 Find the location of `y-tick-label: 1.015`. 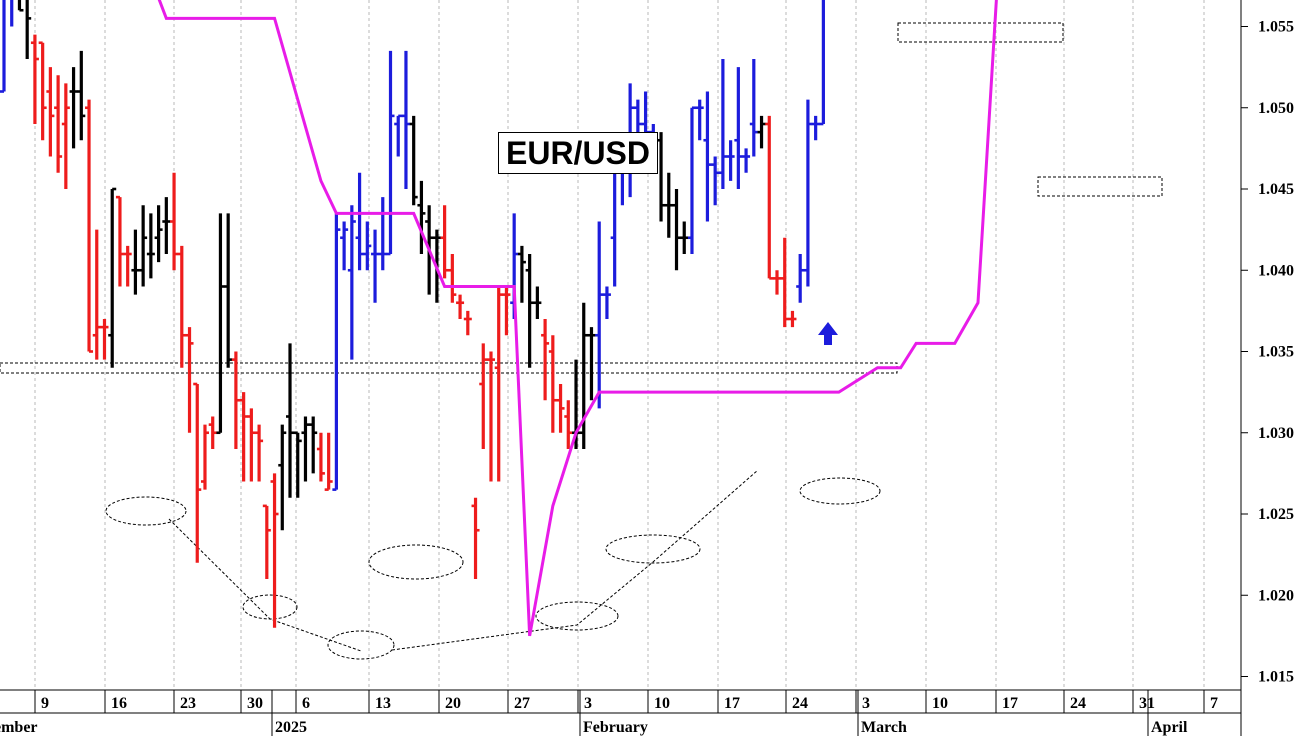

y-tick-label: 1.015 is located at coordinates (1276, 677).